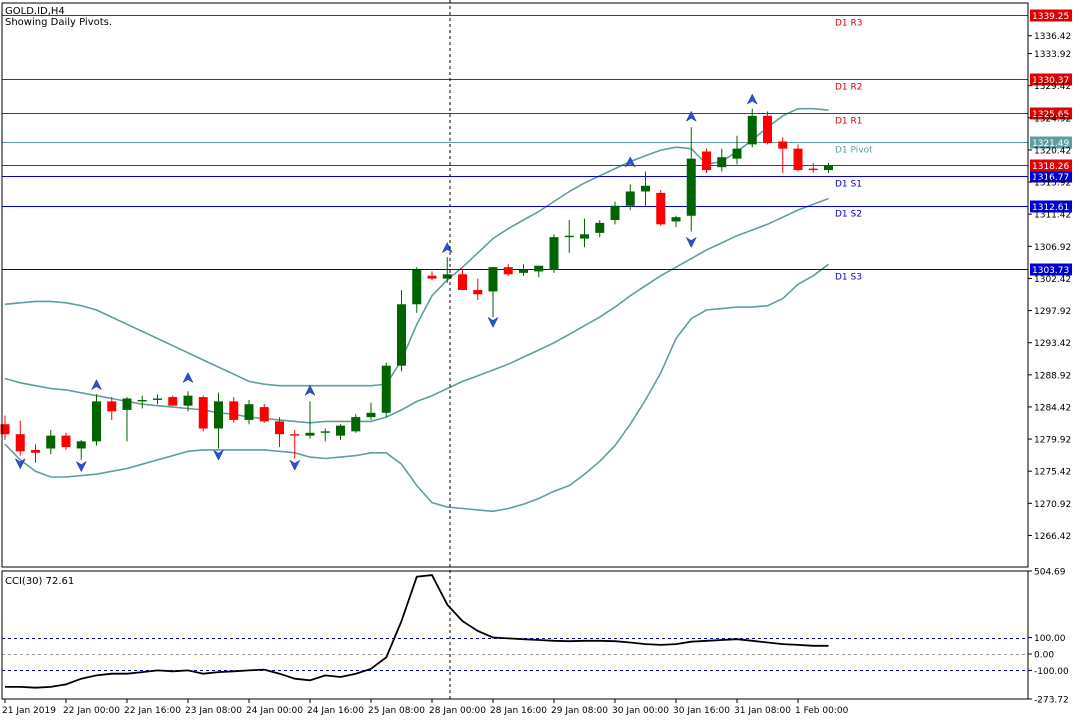  Describe the element at coordinates (1052, 184) in the screenshot. I see `price-tick-label: 1315.92` at that location.